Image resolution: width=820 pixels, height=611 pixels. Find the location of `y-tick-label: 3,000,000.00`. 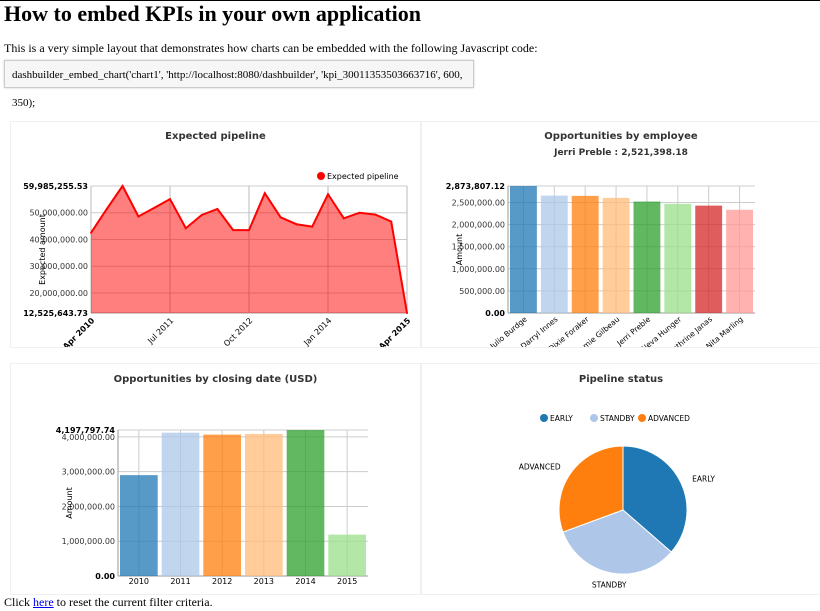

y-tick-label: 3,000,000.00 is located at coordinates (88, 472).